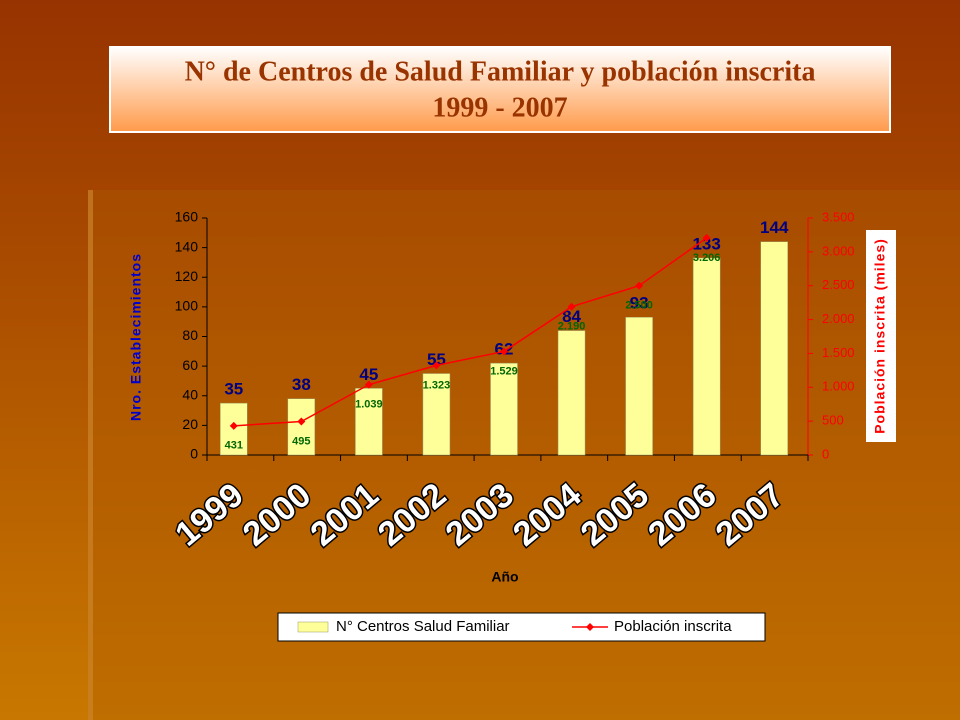 The width and height of the screenshot is (960, 720). Describe the element at coordinates (187, 276) in the screenshot. I see `y-tick-label: 120` at that location.